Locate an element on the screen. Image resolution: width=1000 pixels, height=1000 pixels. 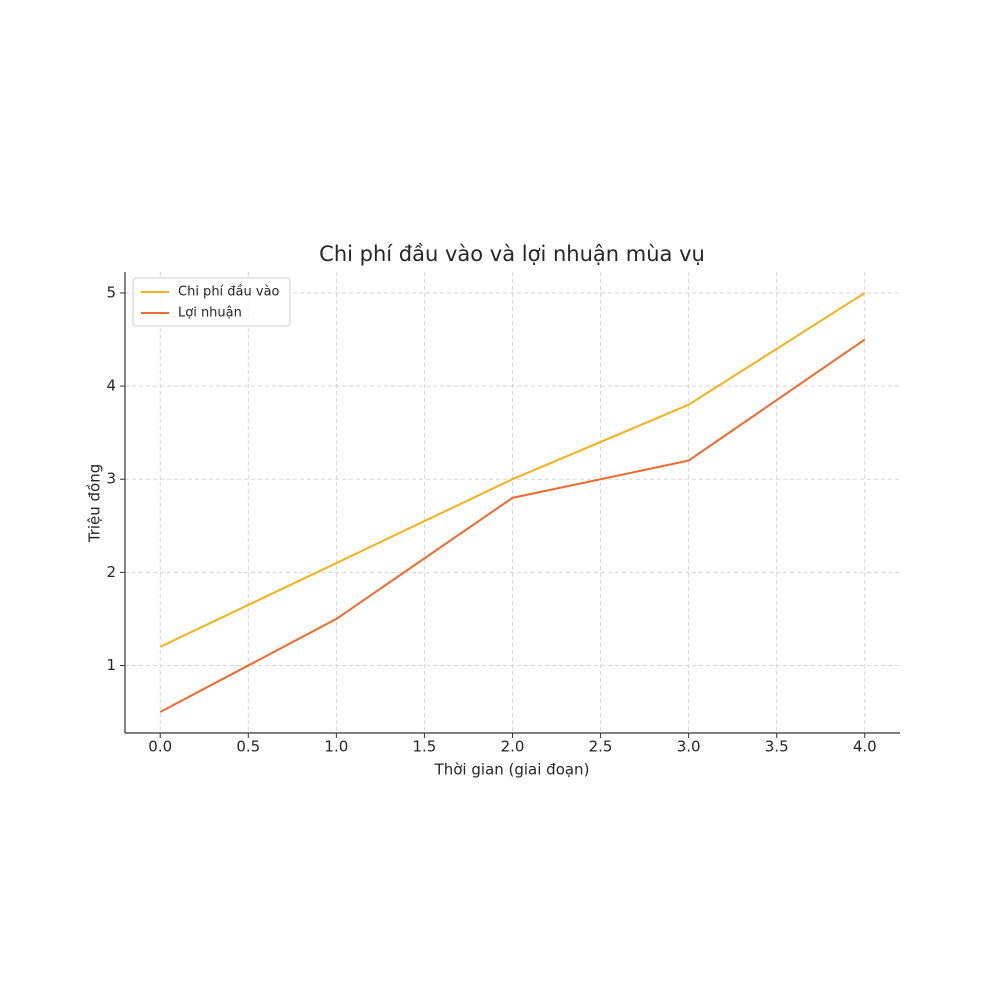
x-tick-label: 4.0 is located at coordinates (865, 747).